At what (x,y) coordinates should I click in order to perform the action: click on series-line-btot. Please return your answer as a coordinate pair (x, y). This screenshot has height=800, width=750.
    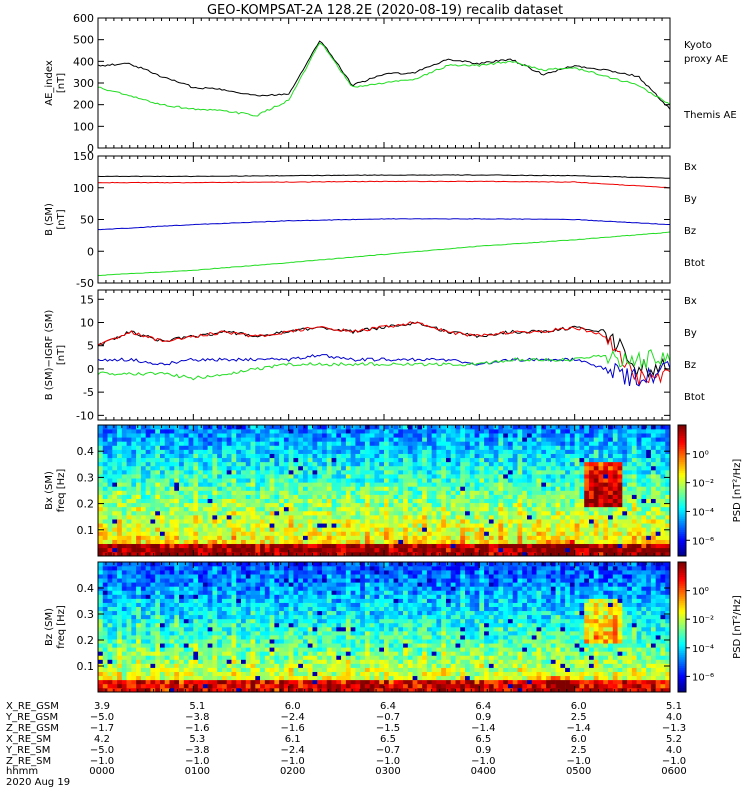
    Looking at the image, I should click on (383, 176).